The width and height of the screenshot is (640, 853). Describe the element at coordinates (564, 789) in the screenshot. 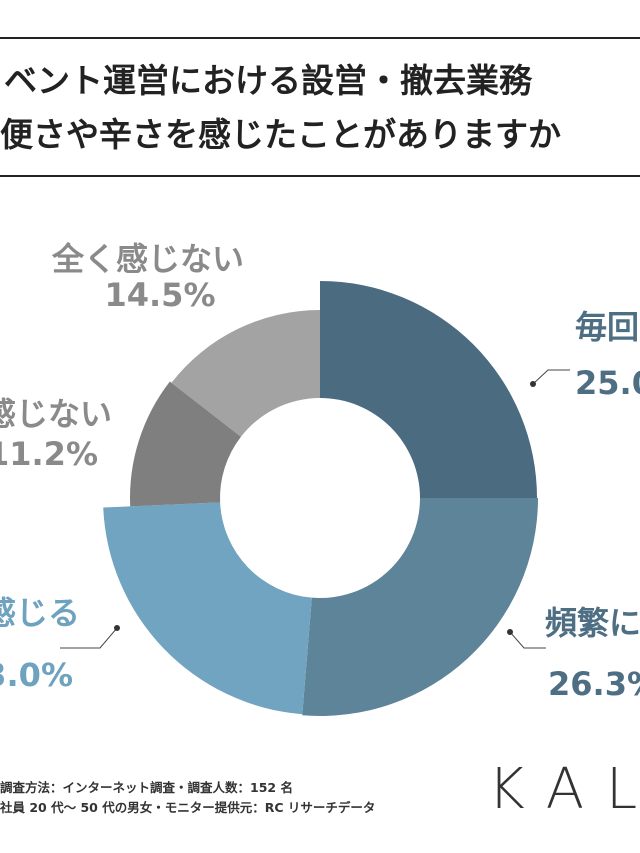

I see `logo: KAL` at that location.